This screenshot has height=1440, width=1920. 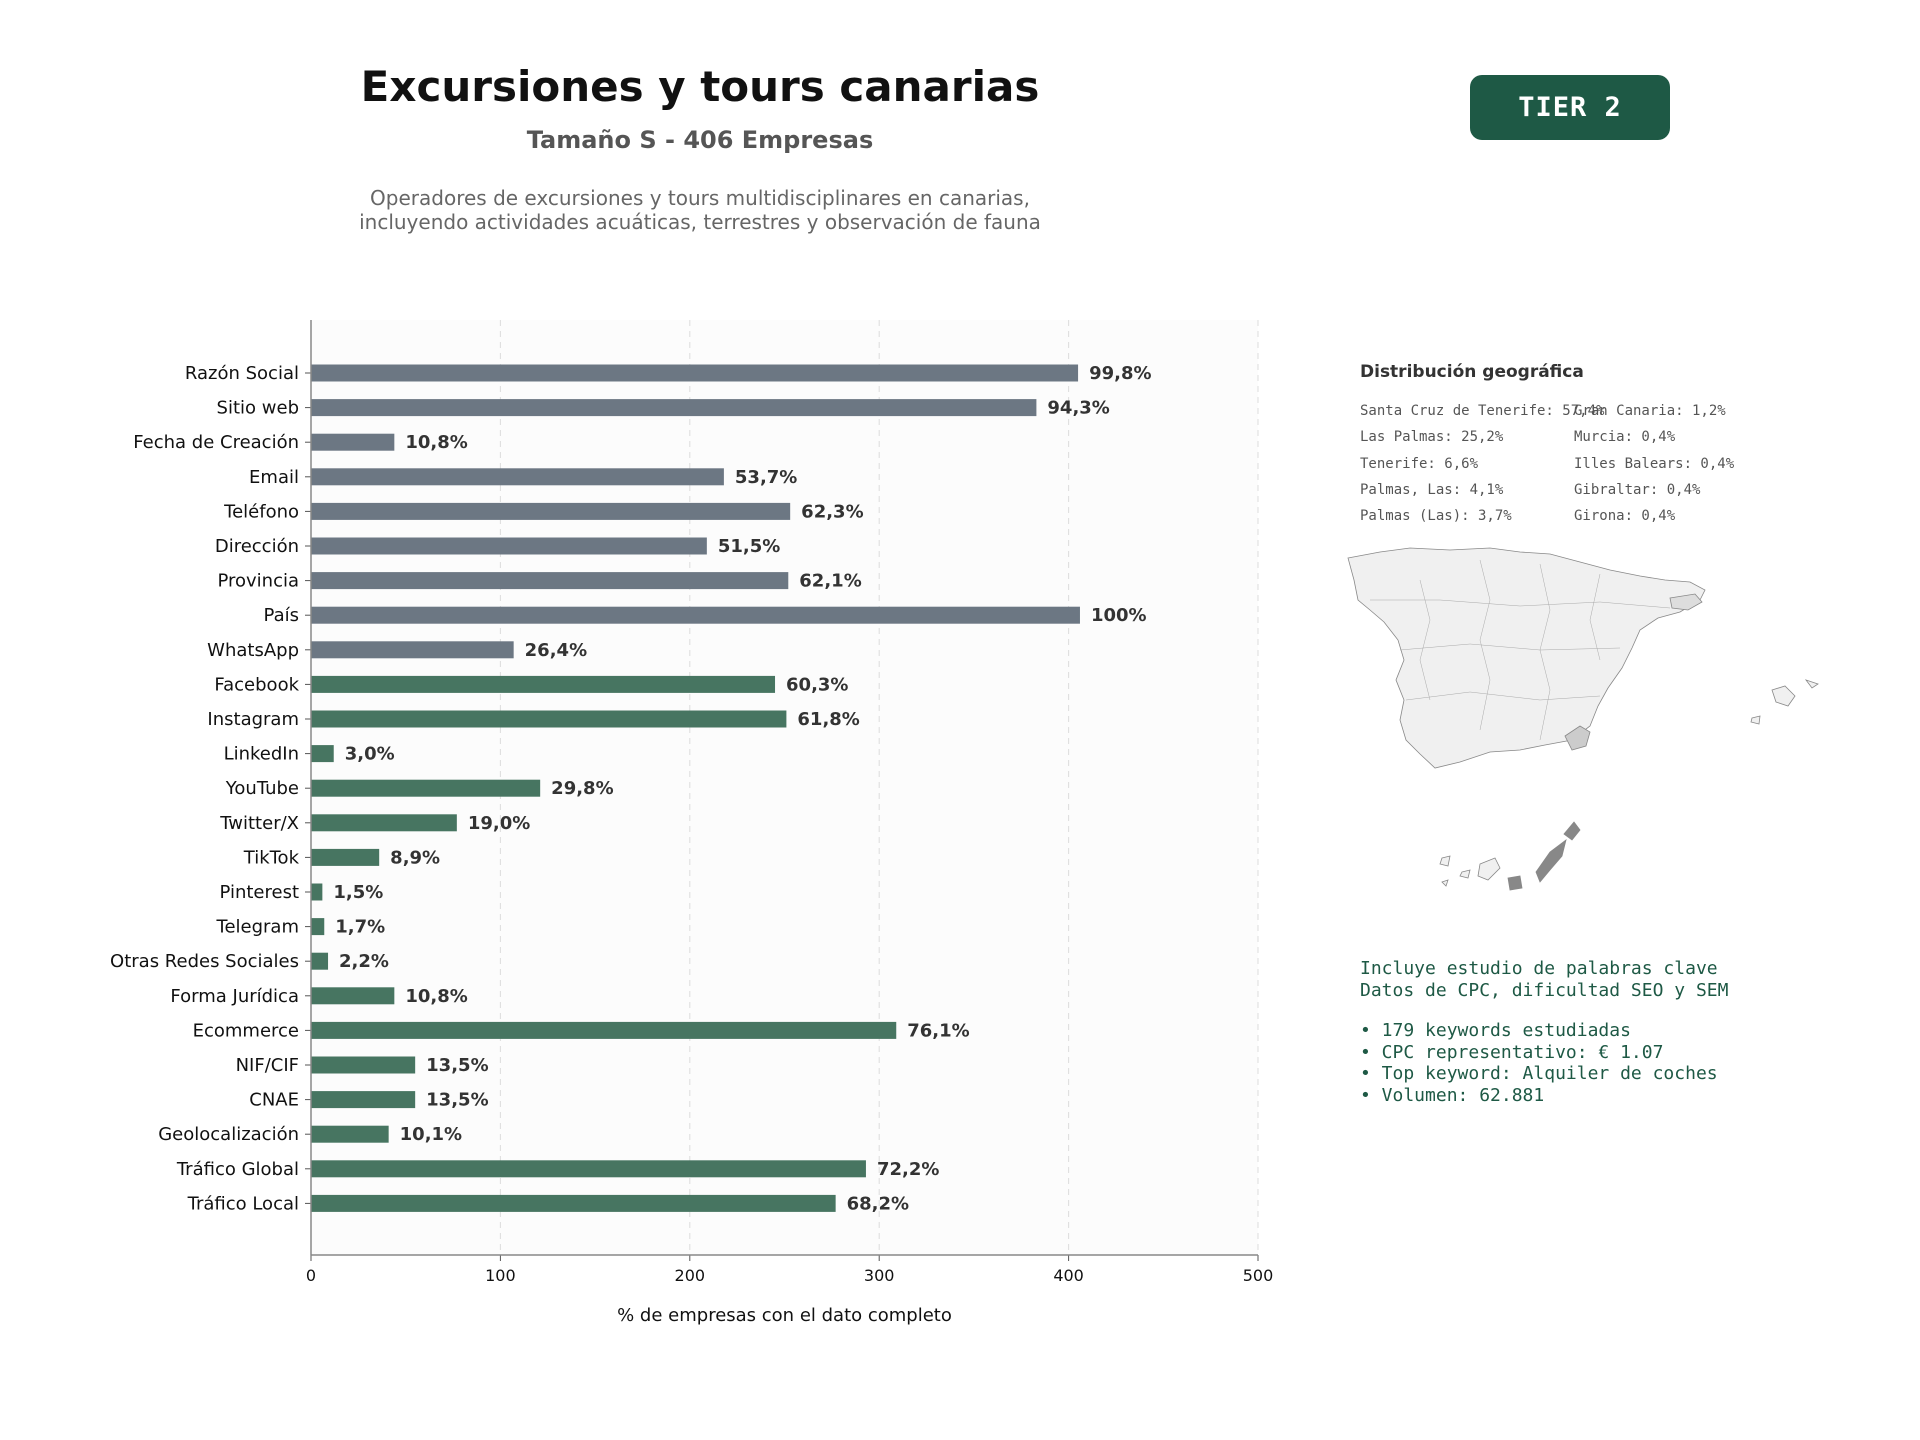 What do you see at coordinates (257, 546) in the screenshot?
I see `y-tick-label: Dirección` at bounding box center [257, 546].